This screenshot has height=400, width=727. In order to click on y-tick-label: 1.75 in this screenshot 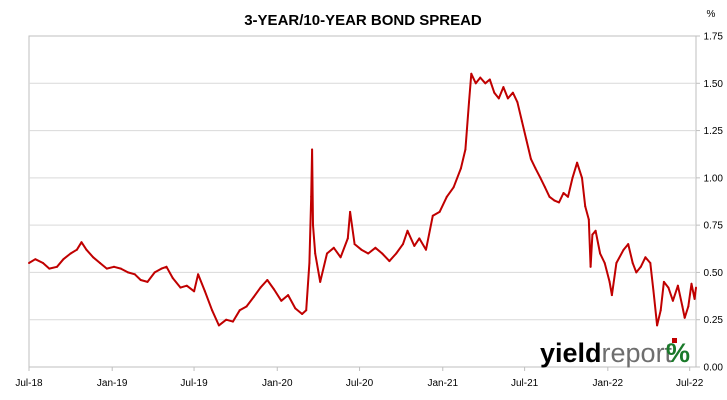, I will do `click(714, 37)`.